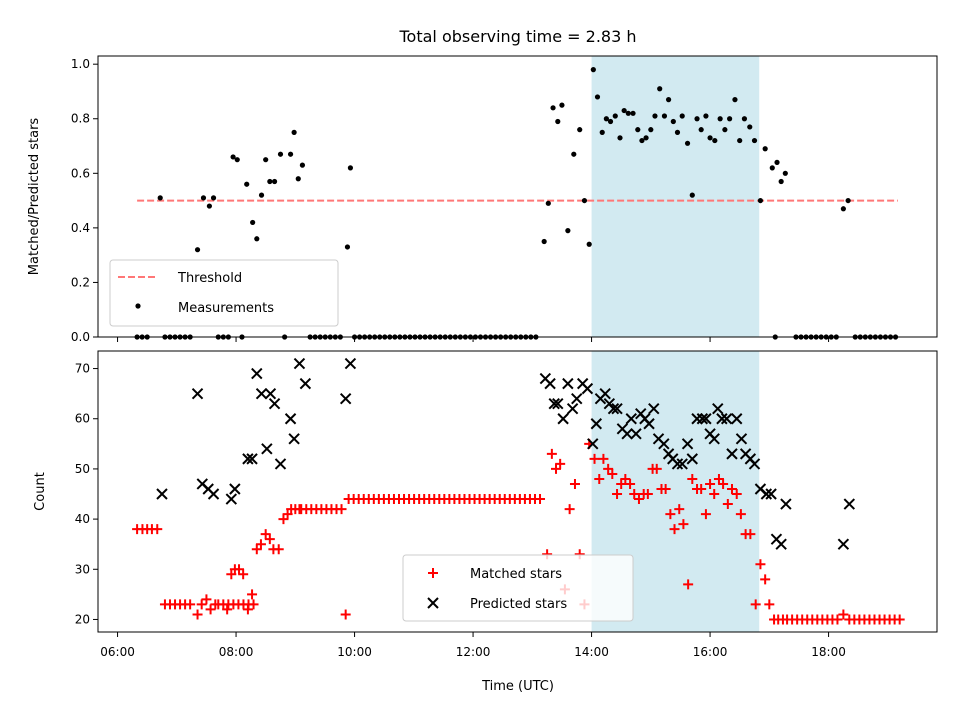 Image resolution: width=960 pixels, height=720 pixels. What do you see at coordinates (354, 652) in the screenshot?
I see `x-tick-label: 10:00` at bounding box center [354, 652].